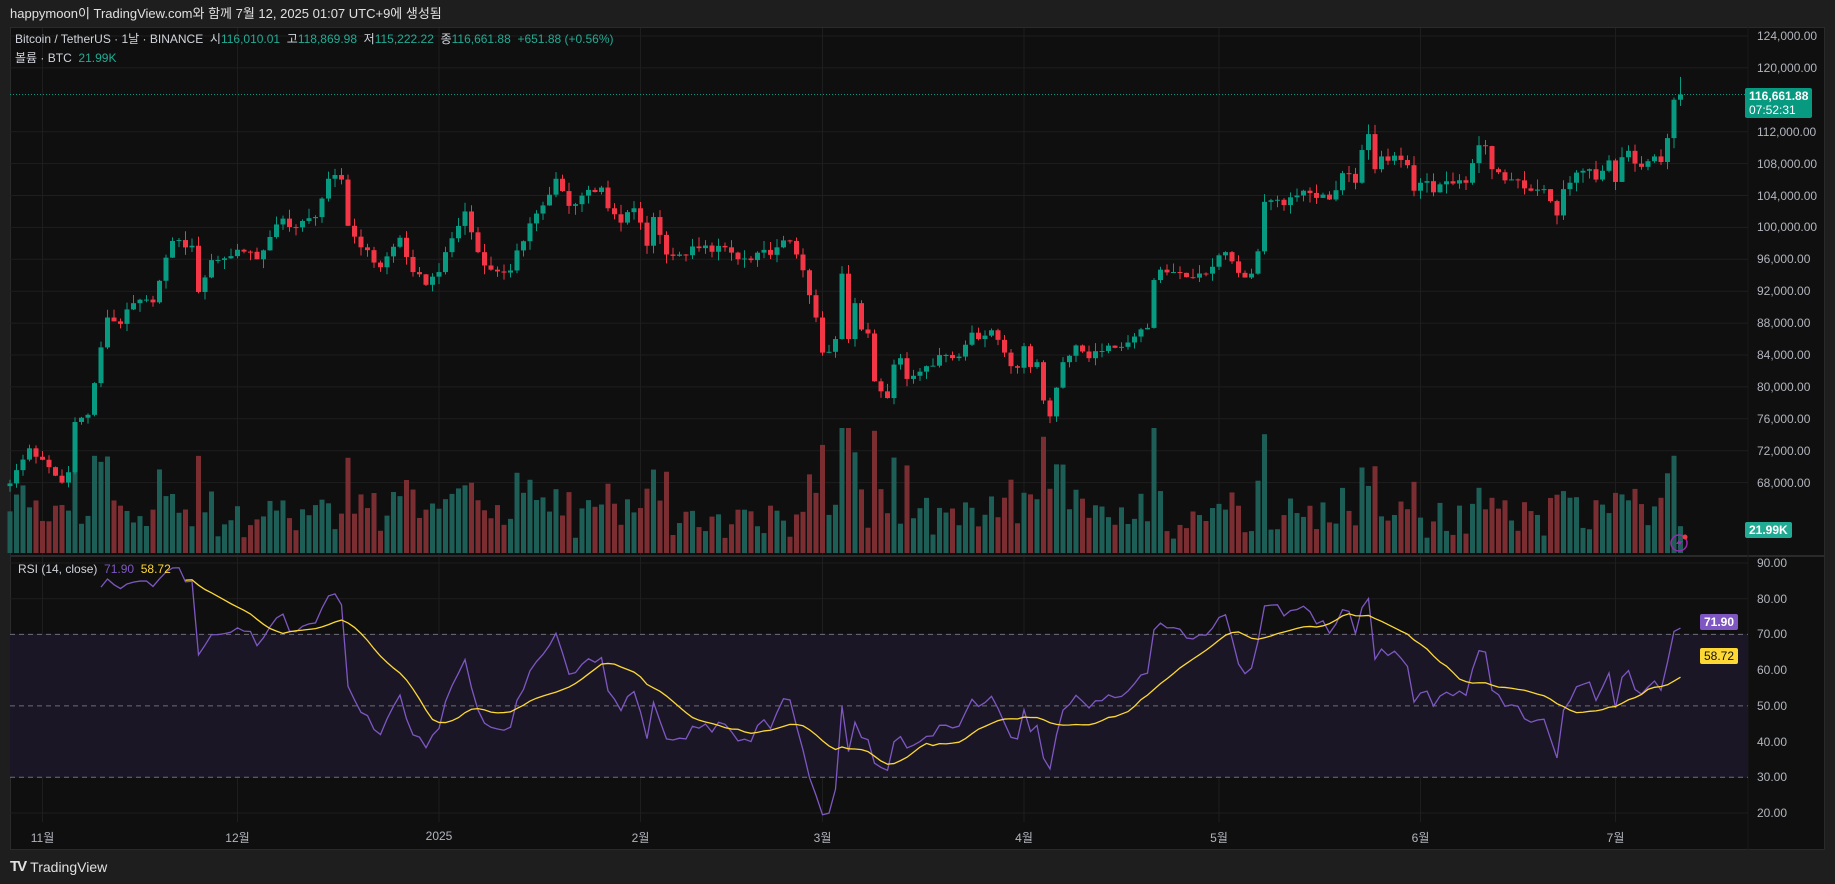 This screenshot has height=884, width=1835. I want to click on rsi-tick: 60.00, so click(1772, 670).